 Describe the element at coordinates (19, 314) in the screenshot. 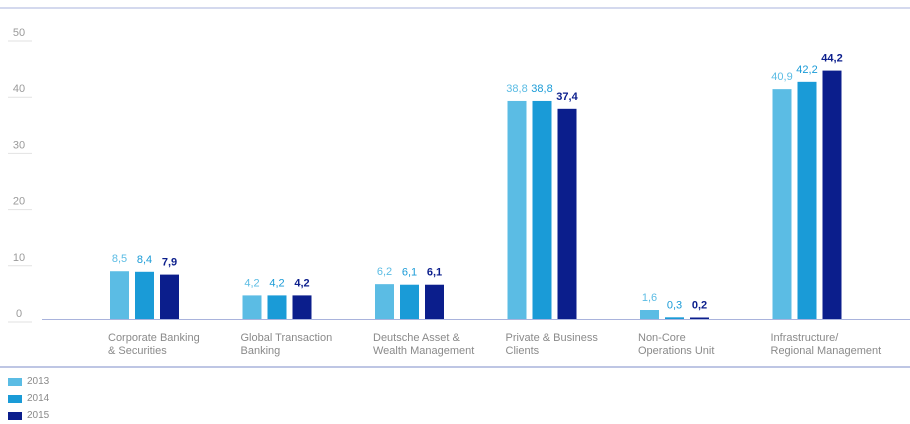

I see `y-tick-label: 0` at that location.